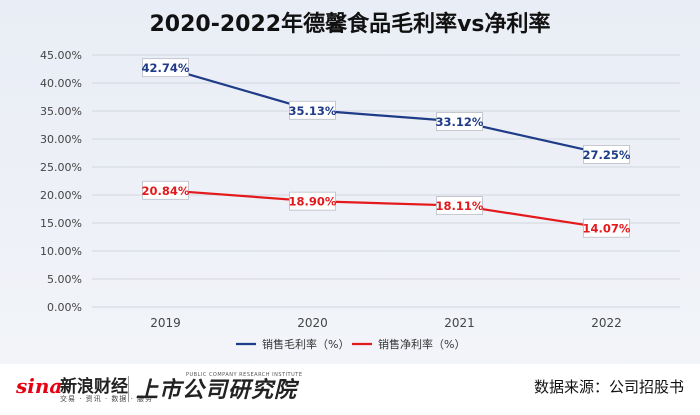 The width and height of the screenshot is (700, 415). I want to click on sina-tagline: 交易 · 资讯 · 数据 · 服务, so click(107, 399).